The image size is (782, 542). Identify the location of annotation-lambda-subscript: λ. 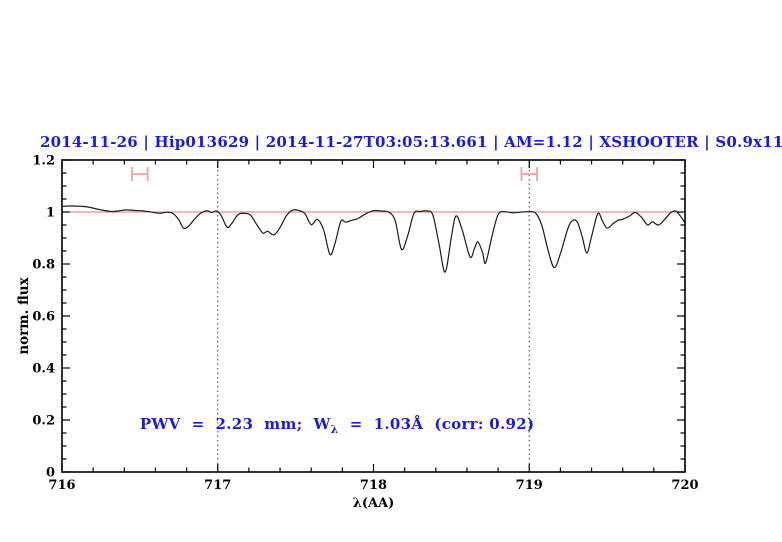
(334, 429).